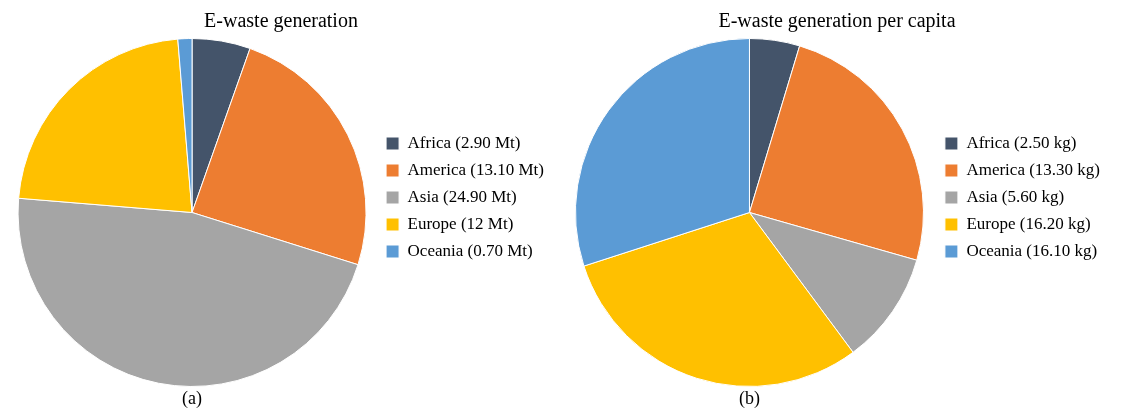  What do you see at coordinates (1028, 223) in the screenshot?
I see `legend-label: Europe (16.20 kg)` at bounding box center [1028, 223].